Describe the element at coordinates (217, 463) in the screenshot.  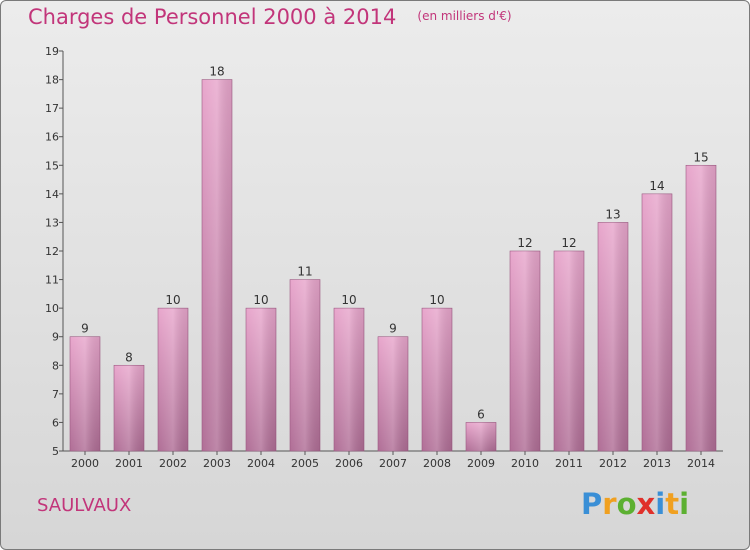
I see `x-tick-label: 2003` at that location.